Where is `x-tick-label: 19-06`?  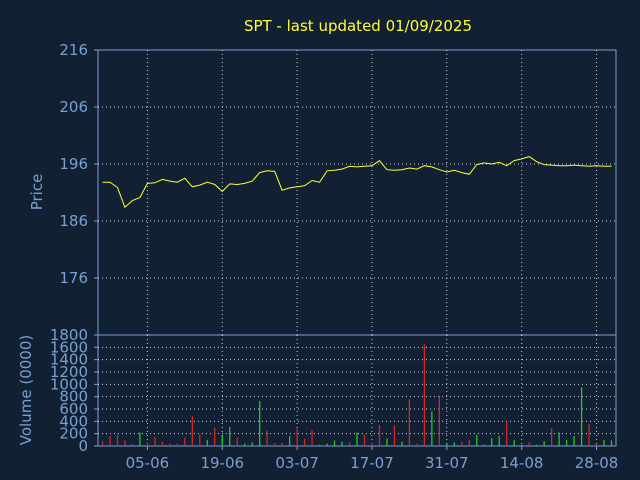
x-tick-label: 19-06 is located at coordinates (222, 463).